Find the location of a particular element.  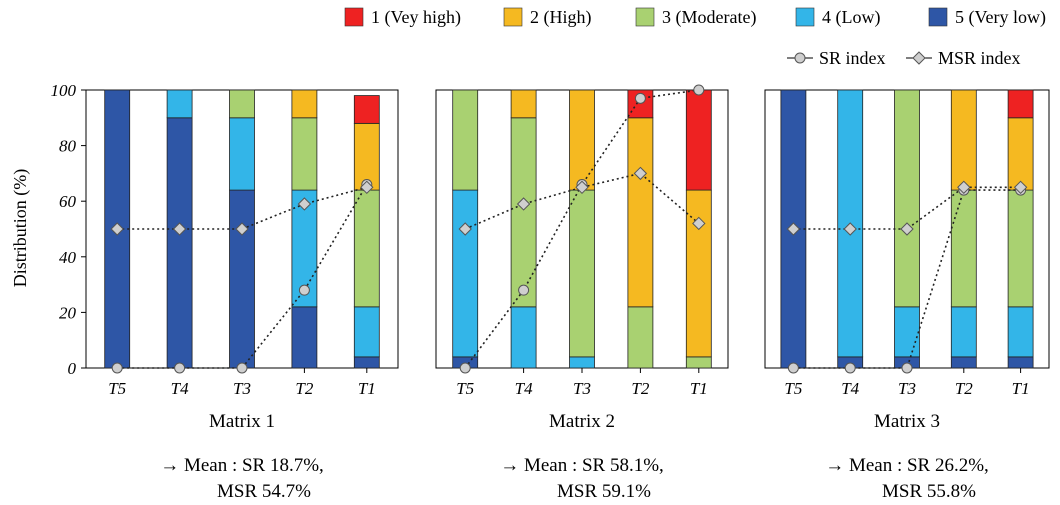

y-tick-label: 40 is located at coordinates (68, 257).